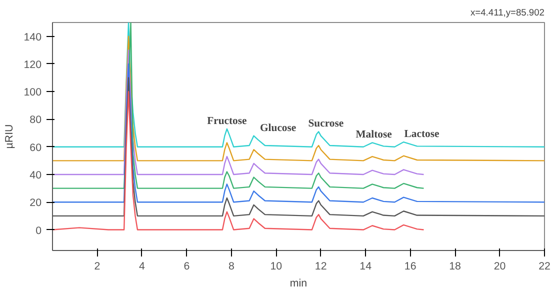 This screenshot has height=292, width=554. What do you see at coordinates (10, 136) in the screenshot?
I see `y-axis-title: µRIU` at bounding box center [10, 136].